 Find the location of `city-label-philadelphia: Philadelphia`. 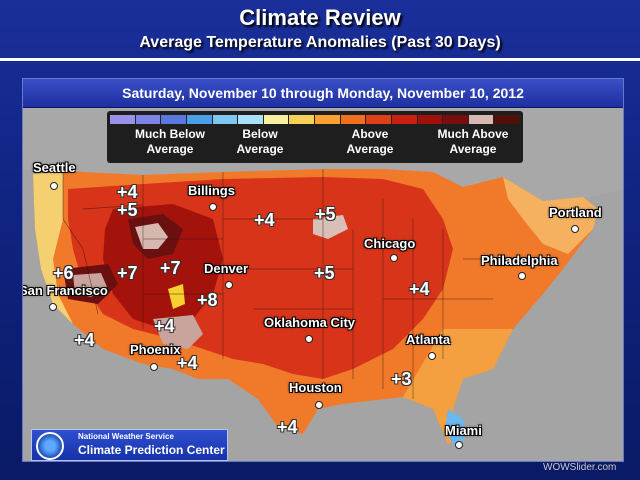

city-label-philadelphia: Philadelphia is located at coordinates (519, 260).